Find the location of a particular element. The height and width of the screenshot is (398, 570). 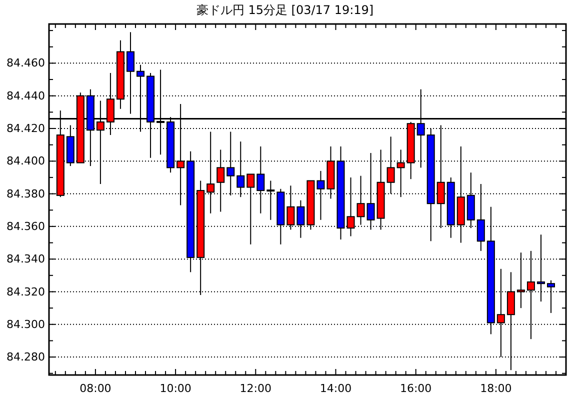

y-tick-label: 84.400 is located at coordinates (25, 161).